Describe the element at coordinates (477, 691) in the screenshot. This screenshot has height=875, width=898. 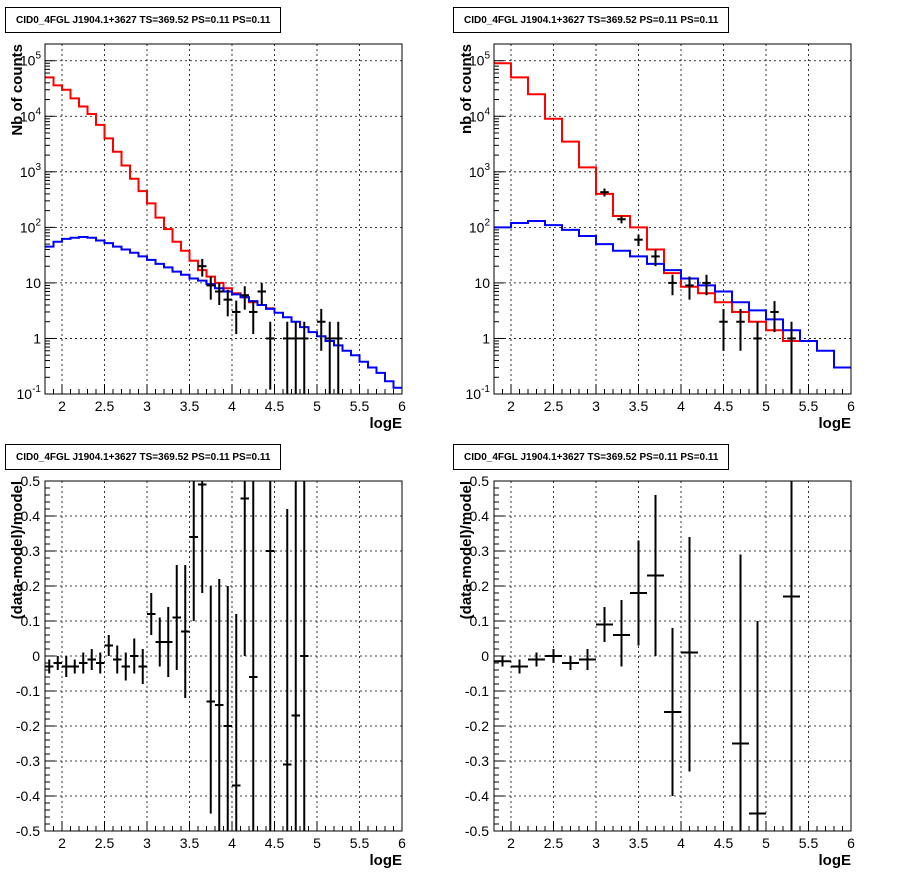
I see `y-tick-label: -0.1` at that location.